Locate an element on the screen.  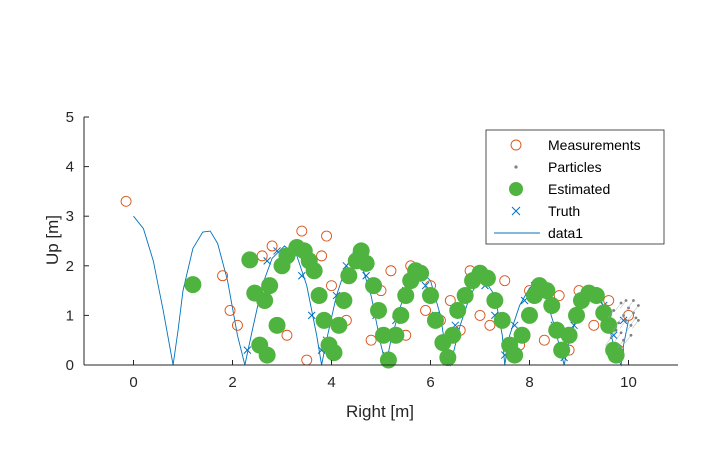
legend-marker-particles is located at coordinates (516, 167).